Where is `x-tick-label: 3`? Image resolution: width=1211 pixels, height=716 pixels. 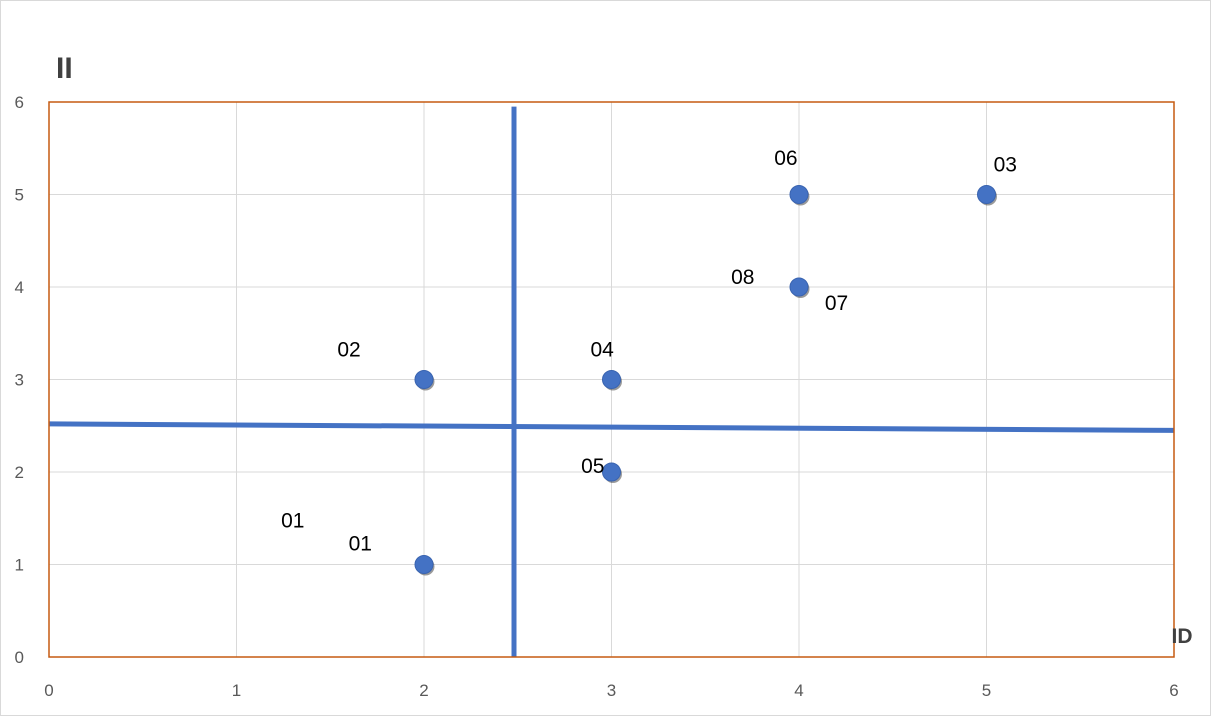
x-tick-label: 3 is located at coordinates (611, 690).